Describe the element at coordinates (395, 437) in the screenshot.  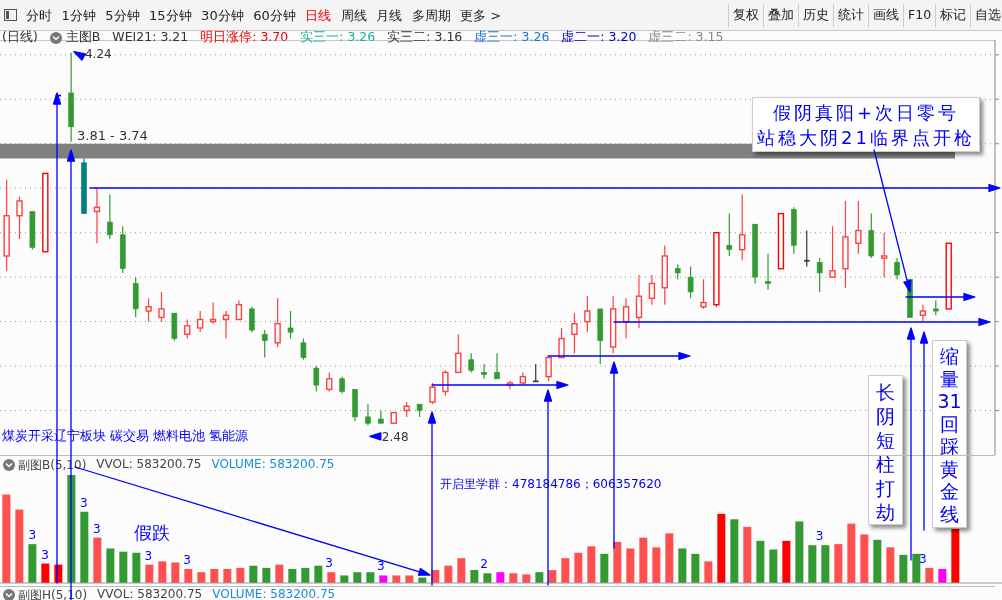
I see `annotation: 2.48` at that location.